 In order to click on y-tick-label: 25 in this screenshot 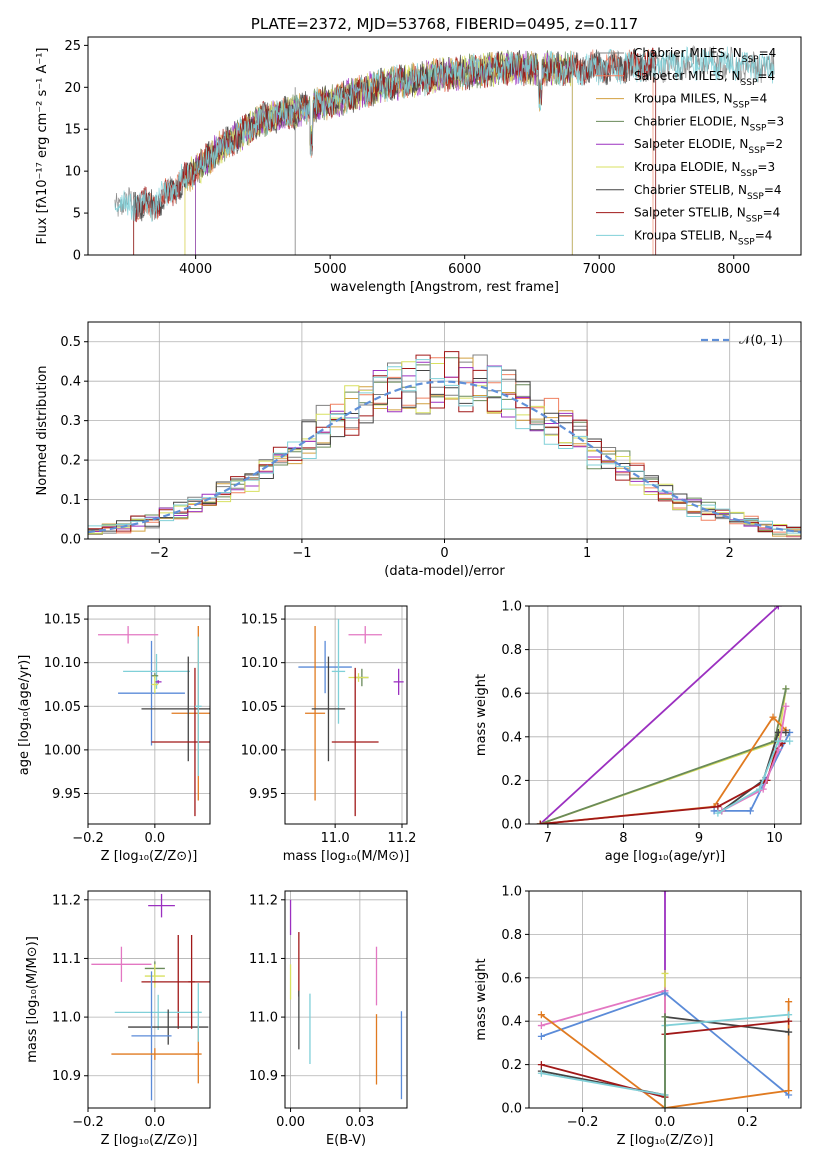, I will do `click(72, 46)`.